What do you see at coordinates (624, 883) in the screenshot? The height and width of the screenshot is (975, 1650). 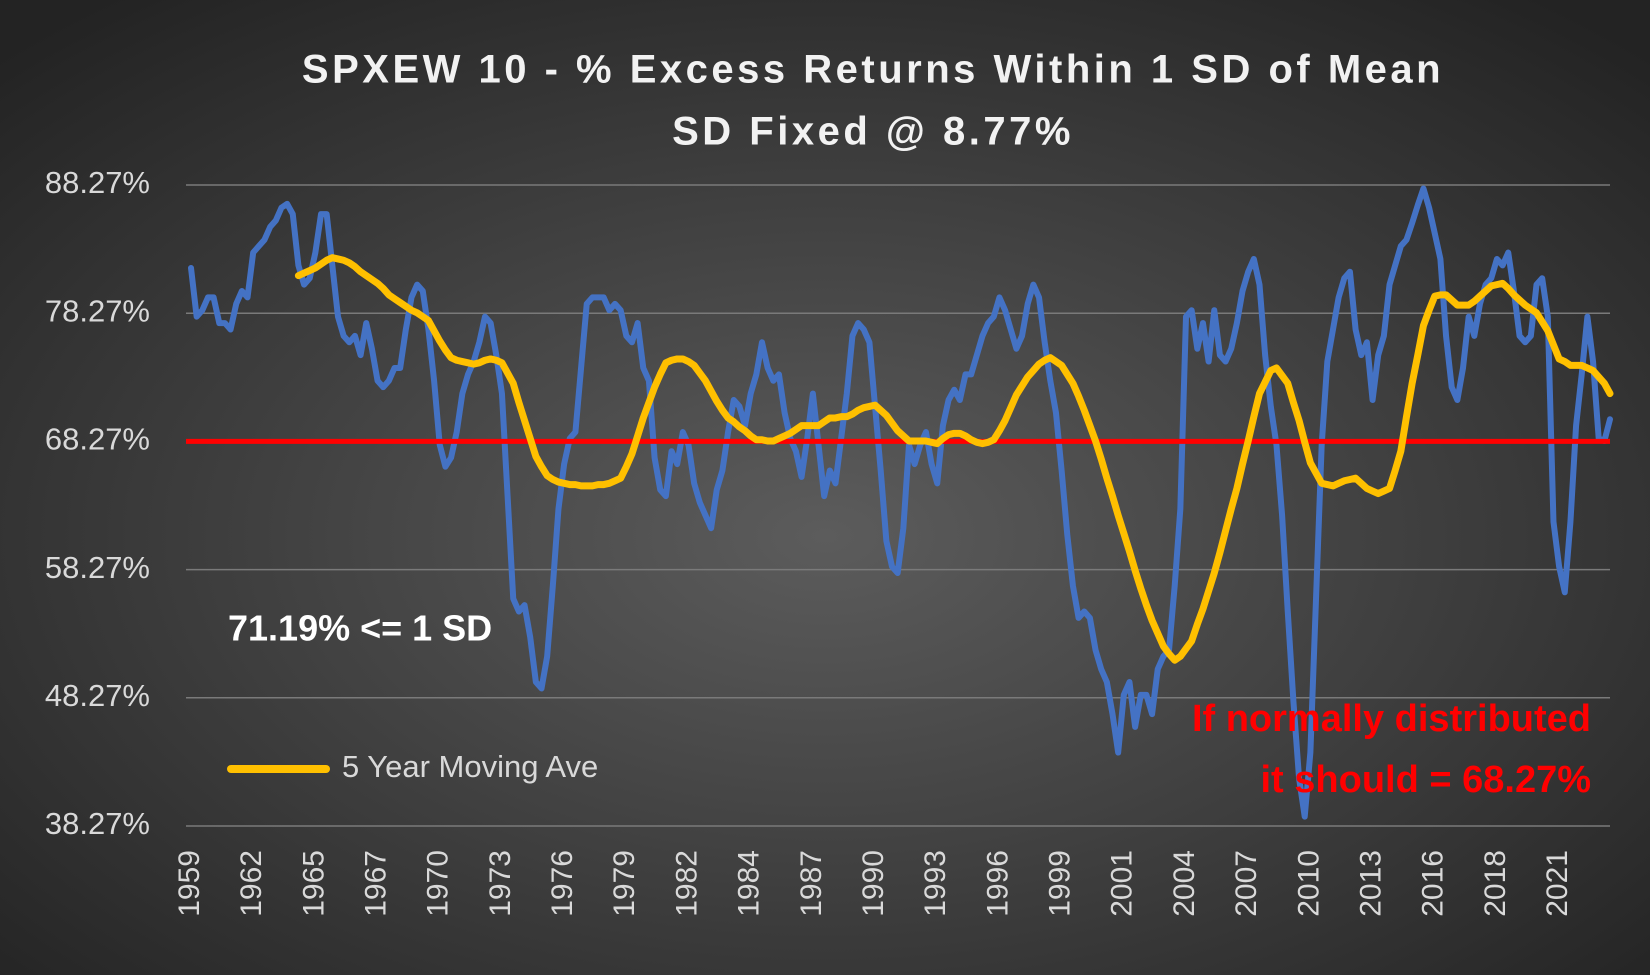 I see `x-tick-label: 1979` at bounding box center [624, 883].